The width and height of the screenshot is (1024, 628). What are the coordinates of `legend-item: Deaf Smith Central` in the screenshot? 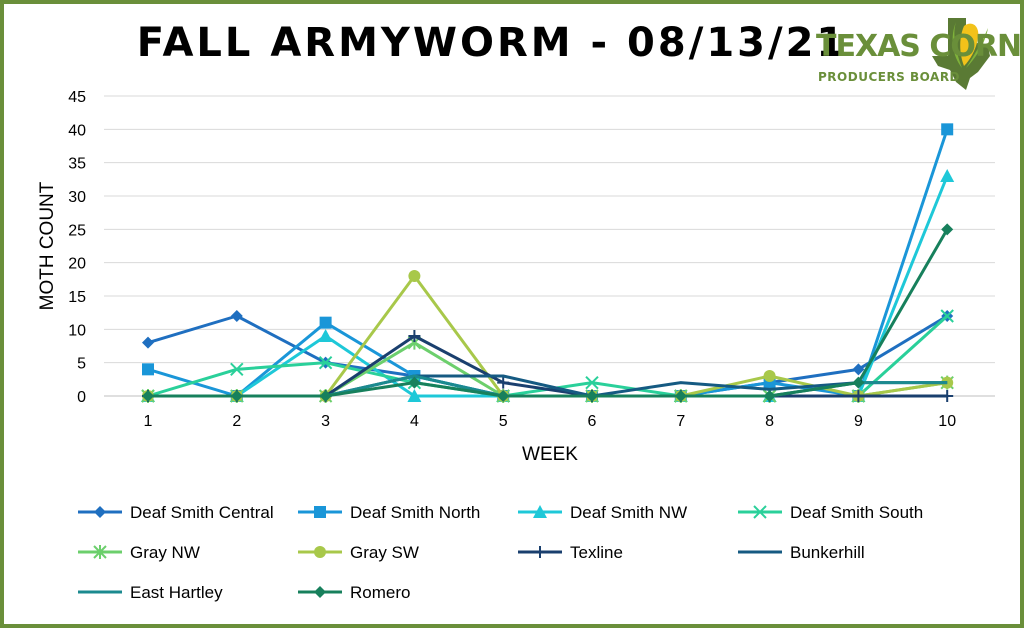 It's located at (176, 512).